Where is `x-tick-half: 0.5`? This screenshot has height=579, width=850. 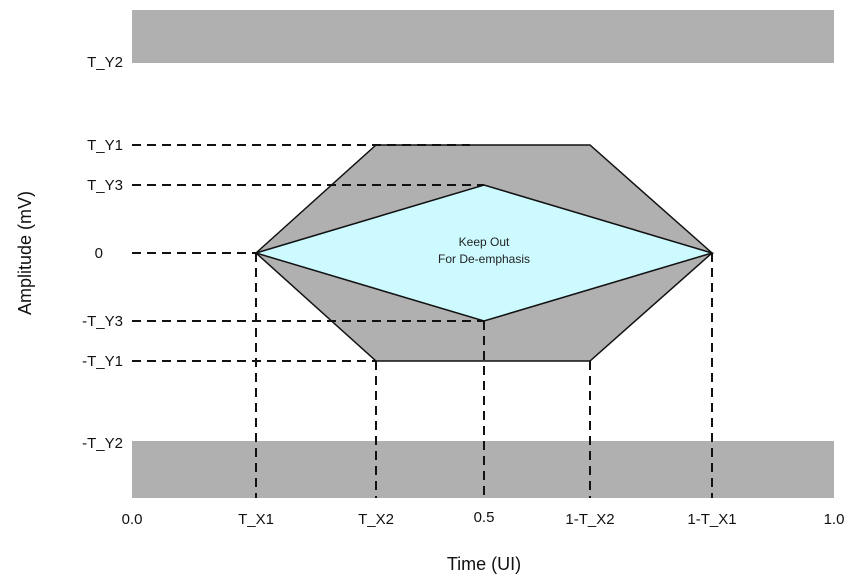
x-tick-half: 0.5 is located at coordinates (484, 517).